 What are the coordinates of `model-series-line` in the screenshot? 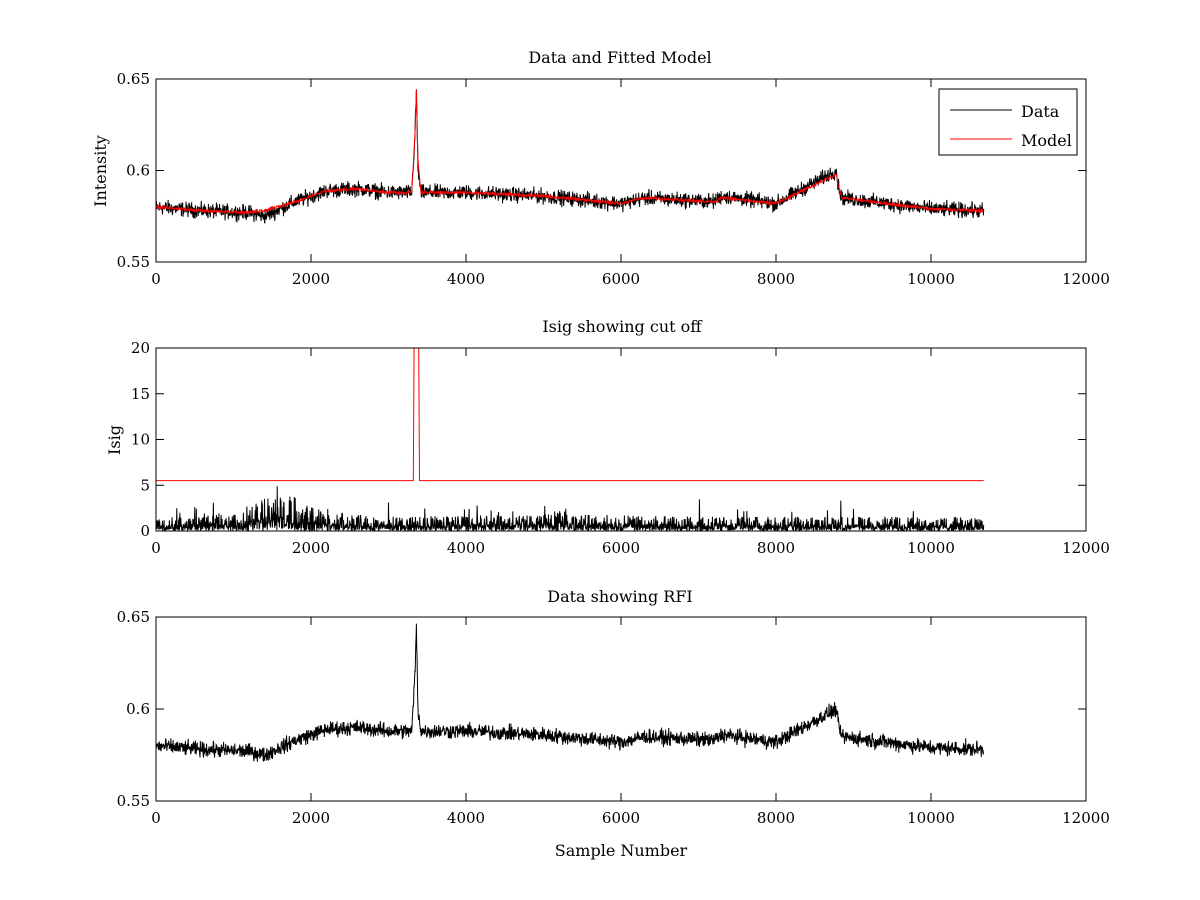 It's located at (570, 152).